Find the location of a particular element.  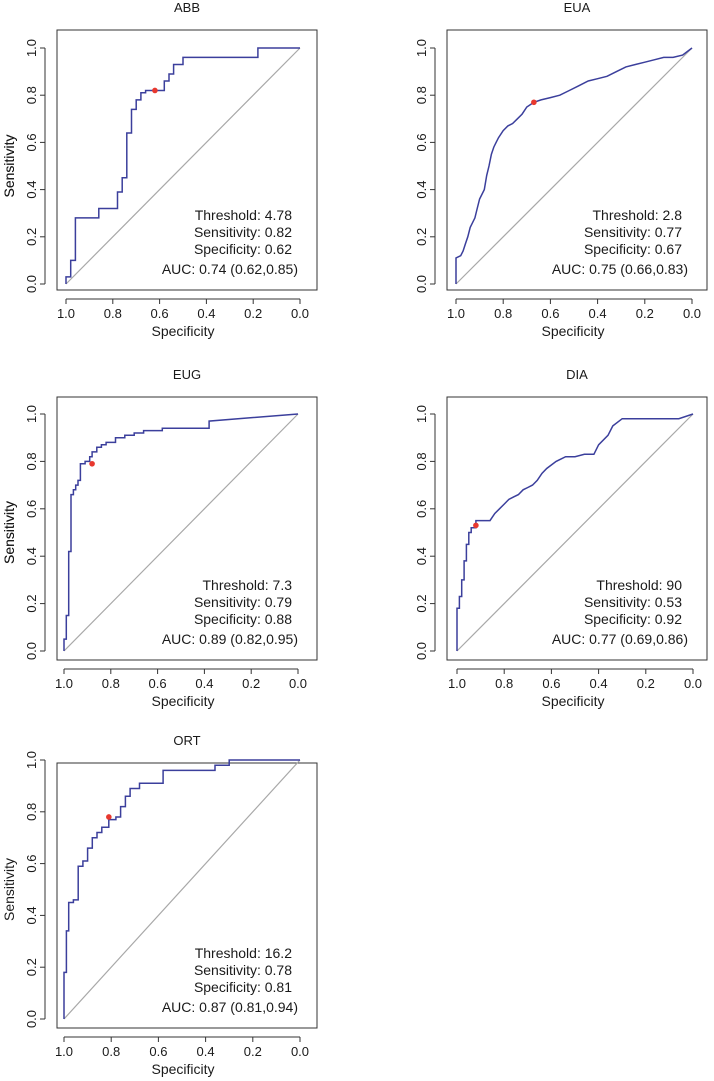

threshold-annotation: Threshold: 16.2 is located at coordinates (243, 953).